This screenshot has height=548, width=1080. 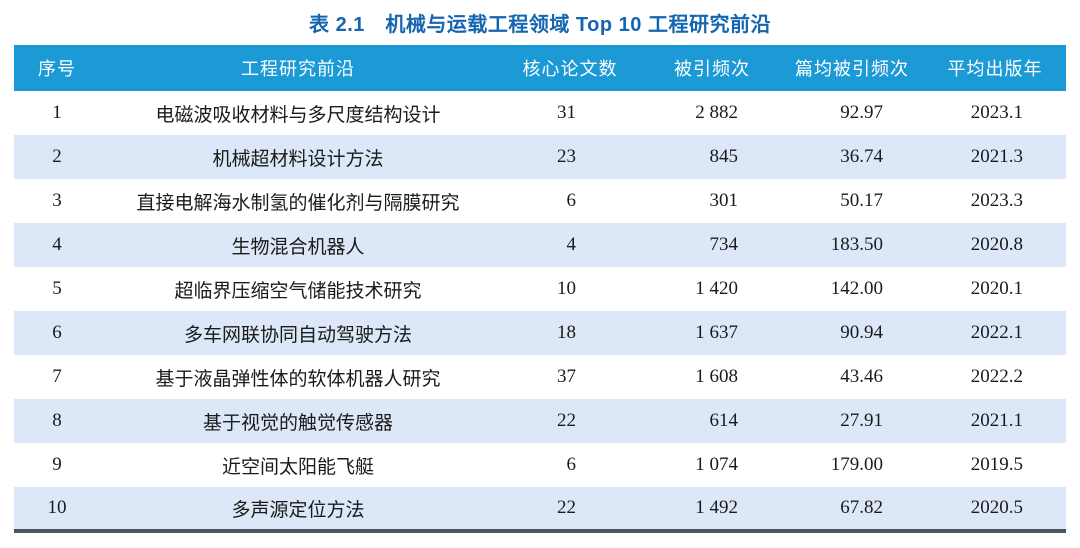 I want to click on table-cell-core-papers: 37, so click(x=566, y=376).